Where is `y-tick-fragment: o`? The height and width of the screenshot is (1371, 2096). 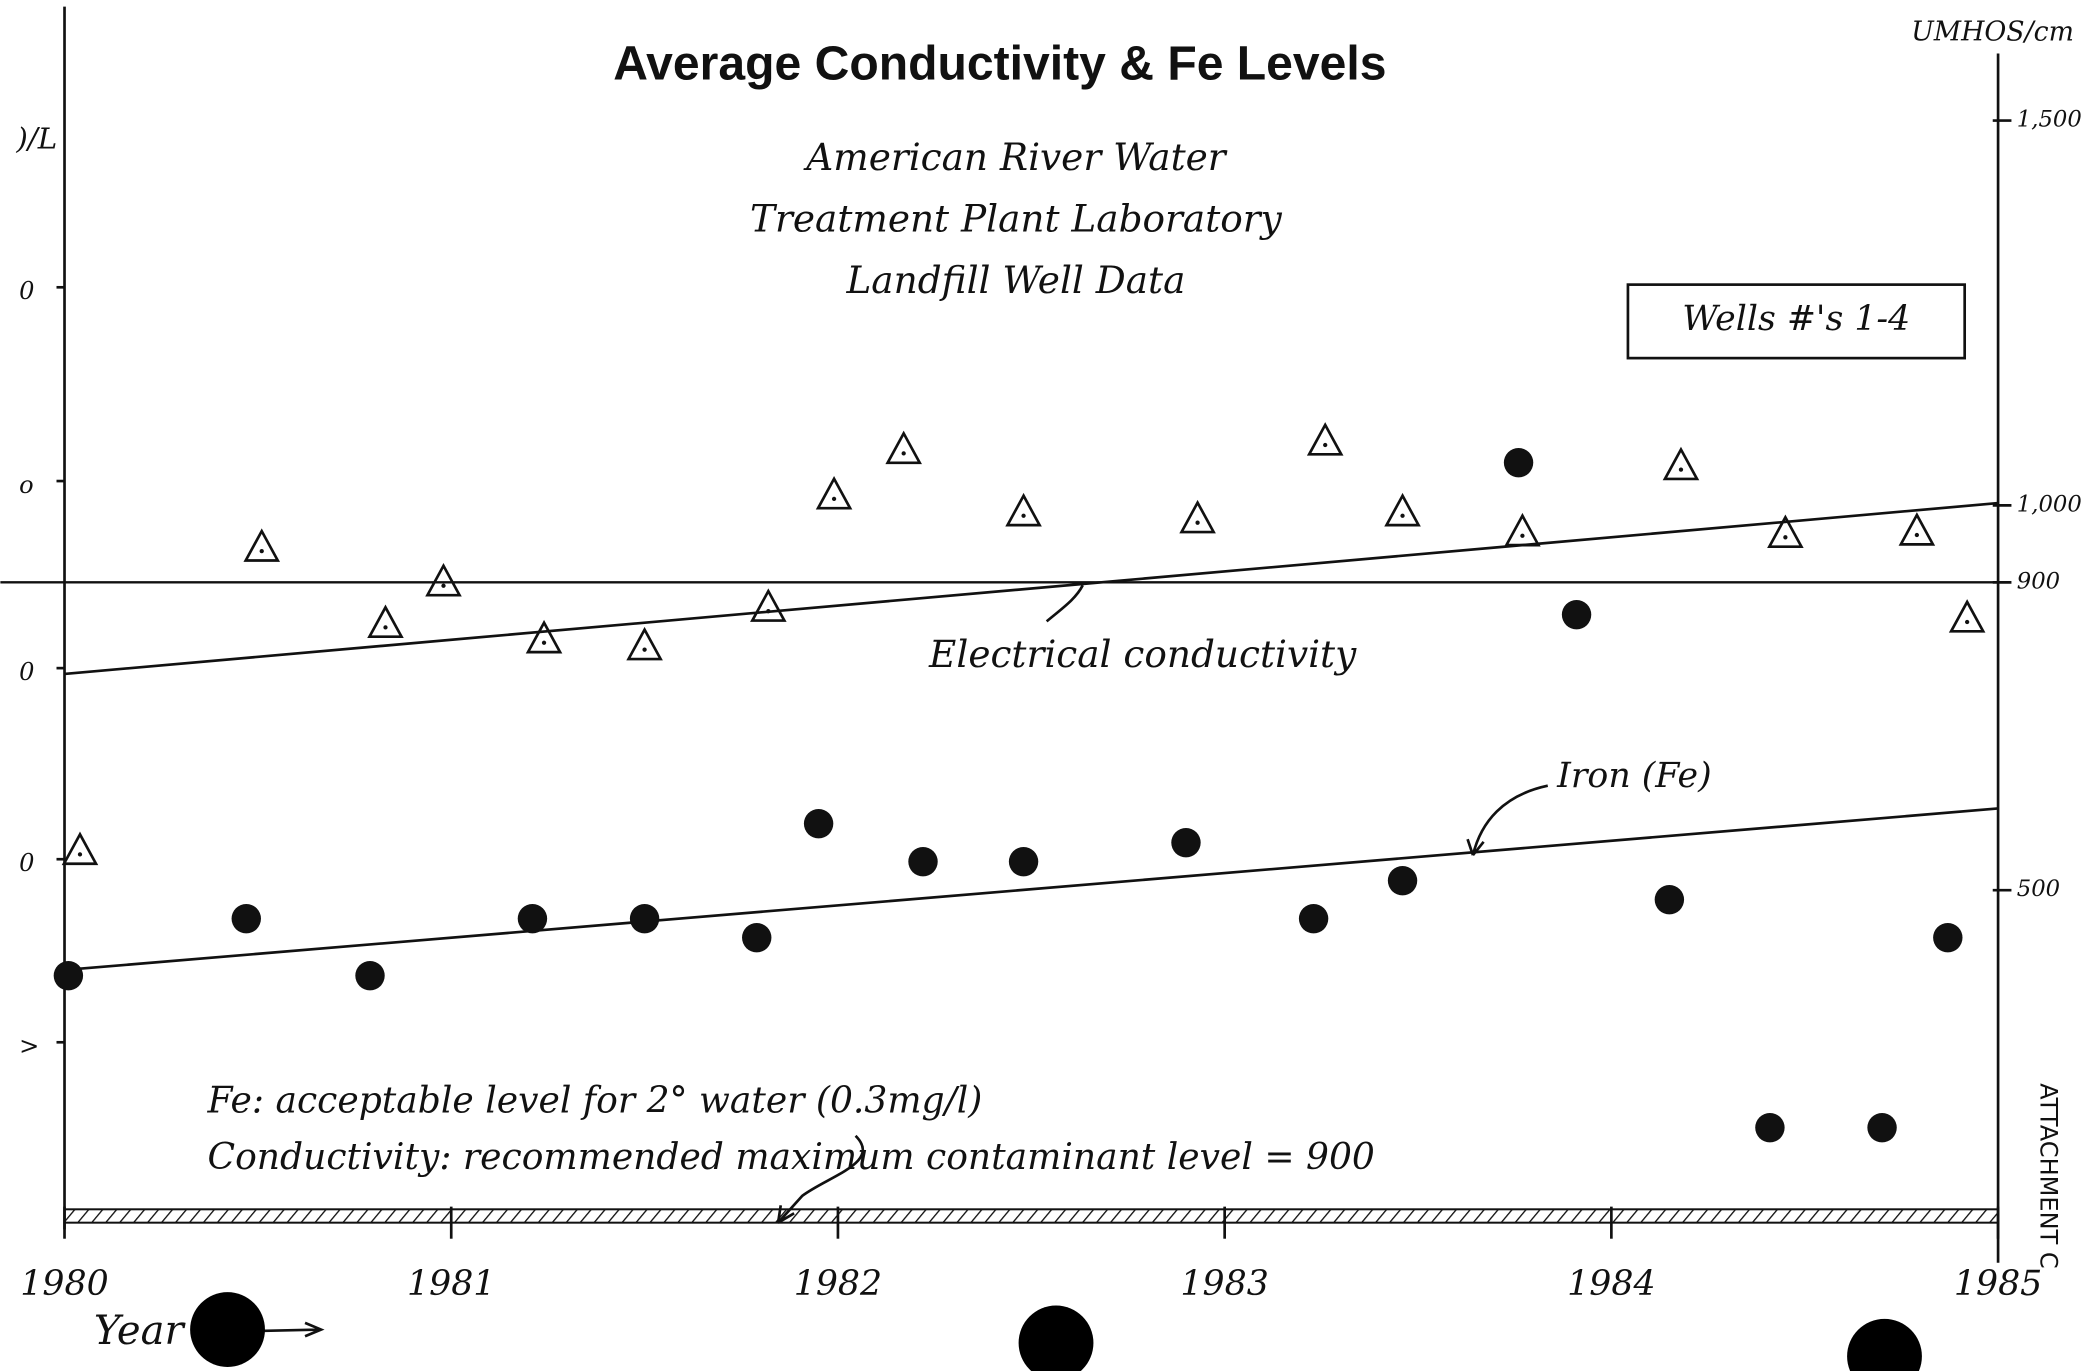 y-tick-fragment: o is located at coordinates (26, 485).